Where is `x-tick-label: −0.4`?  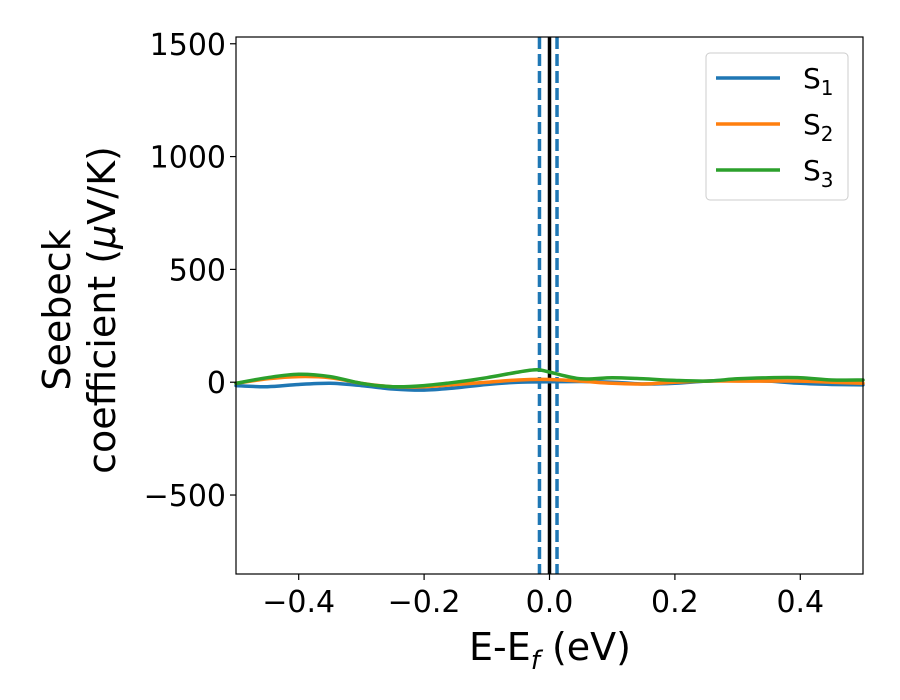
x-tick-label: −0.4 is located at coordinates (298, 602).